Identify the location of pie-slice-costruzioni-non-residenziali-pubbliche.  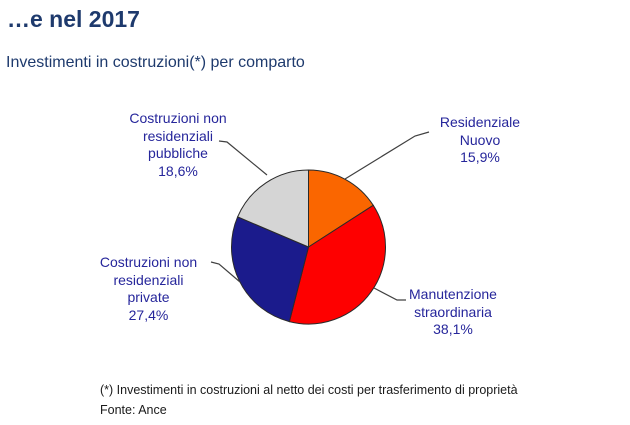
(272, 208).